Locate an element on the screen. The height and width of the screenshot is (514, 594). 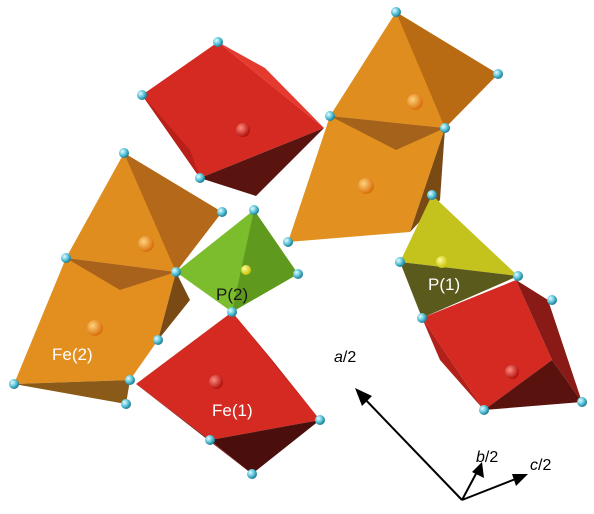
axis-c-label: c/2 is located at coordinates (540, 465).